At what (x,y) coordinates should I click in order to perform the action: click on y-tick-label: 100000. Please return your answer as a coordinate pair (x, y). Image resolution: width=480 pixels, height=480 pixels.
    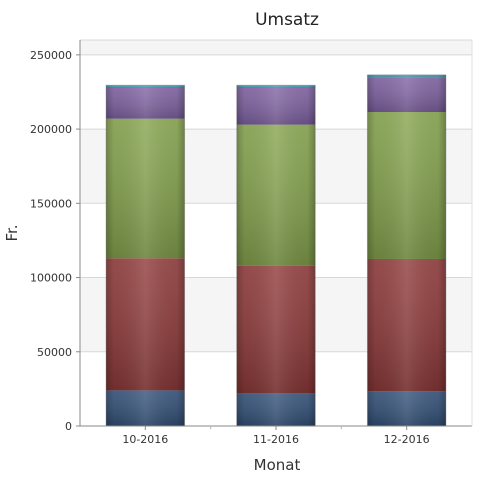
    Looking at the image, I should click on (51, 278).